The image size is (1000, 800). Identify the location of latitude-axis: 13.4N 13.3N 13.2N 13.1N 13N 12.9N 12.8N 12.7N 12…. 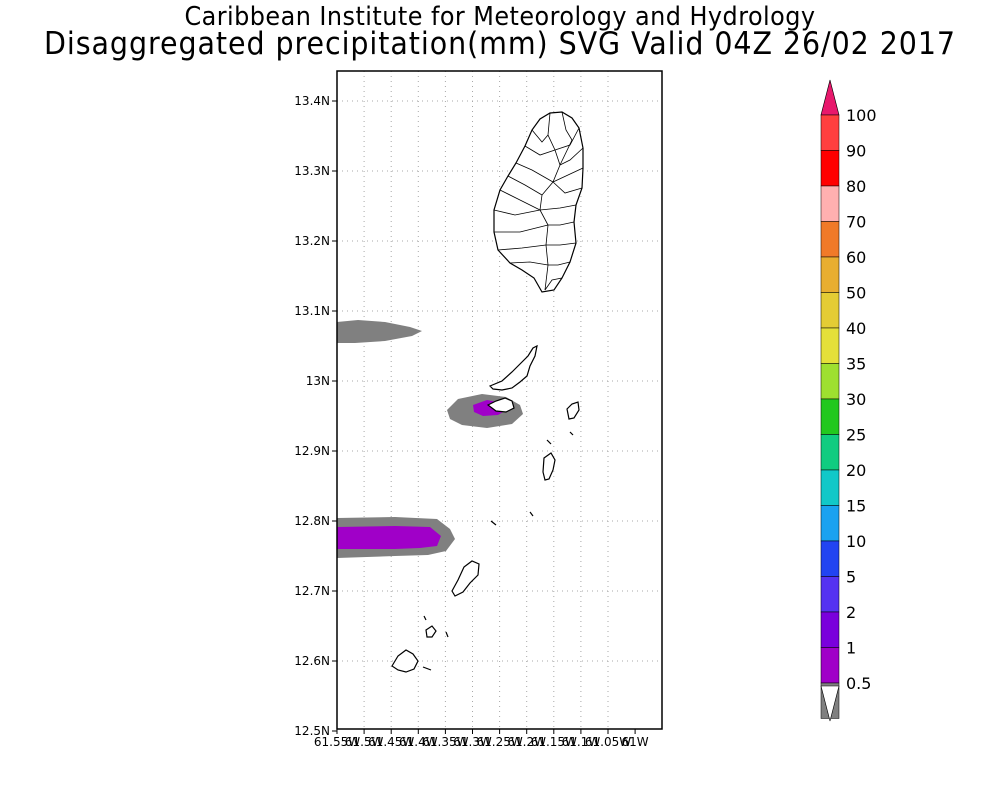
(315, 416).